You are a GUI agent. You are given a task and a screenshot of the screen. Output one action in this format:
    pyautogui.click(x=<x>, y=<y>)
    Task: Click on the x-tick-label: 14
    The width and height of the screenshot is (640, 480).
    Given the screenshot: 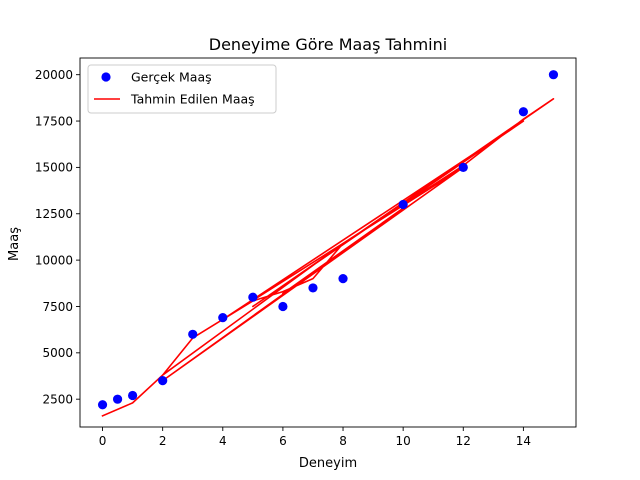 What is the action you would take?
    pyautogui.click(x=523, y=441)
    